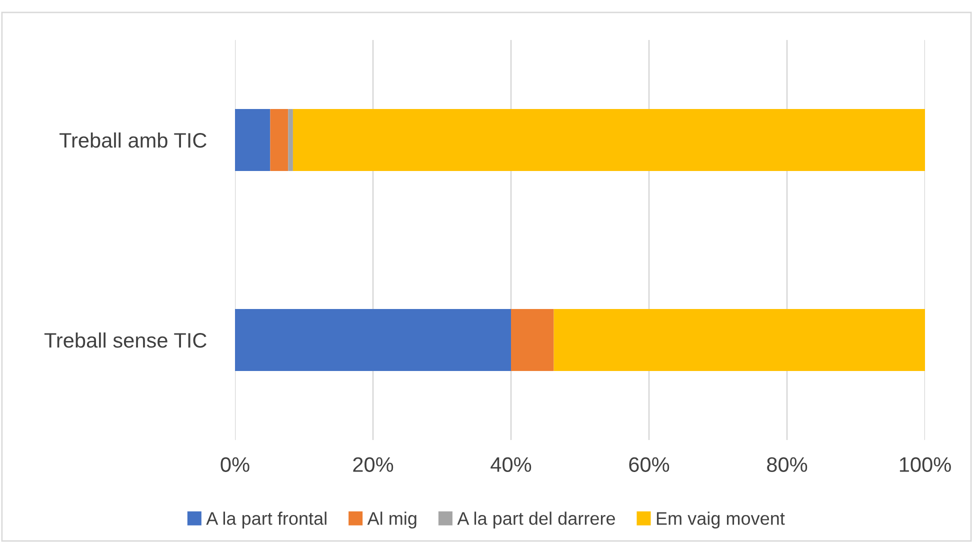 The image size is (973, 542). What do you see at coordinates (925, 464) in the screenshot?
I see `x-tick-label: 100%` at bounding box center [925, 464].